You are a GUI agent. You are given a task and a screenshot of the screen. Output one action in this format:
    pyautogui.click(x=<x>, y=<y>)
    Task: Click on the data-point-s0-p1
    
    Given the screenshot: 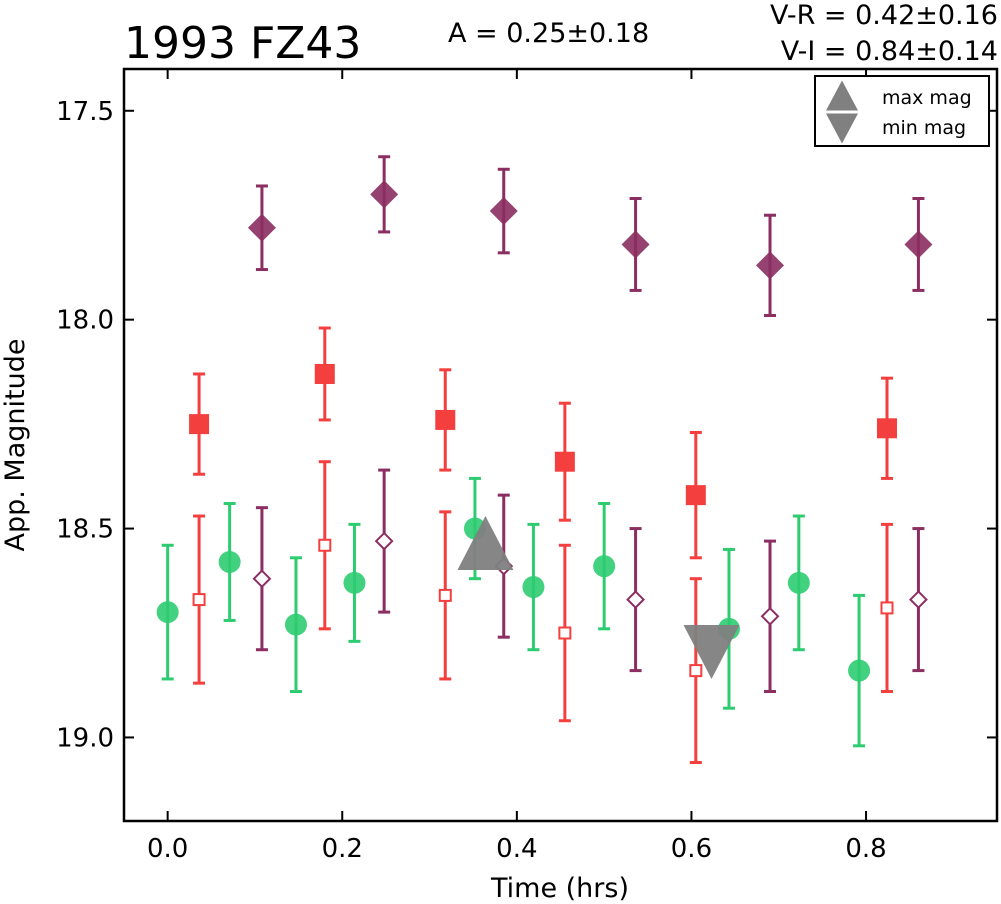 What is the action you would take?
    pyautogui.click(x=229, y=561)
    